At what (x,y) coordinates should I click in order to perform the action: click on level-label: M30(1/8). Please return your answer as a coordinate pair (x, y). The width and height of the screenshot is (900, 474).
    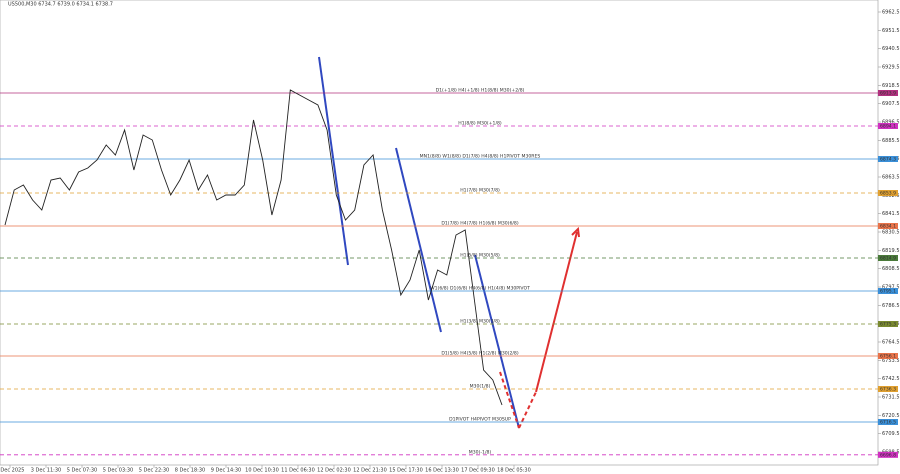
    Looking at the image, I should click on (480, 387).